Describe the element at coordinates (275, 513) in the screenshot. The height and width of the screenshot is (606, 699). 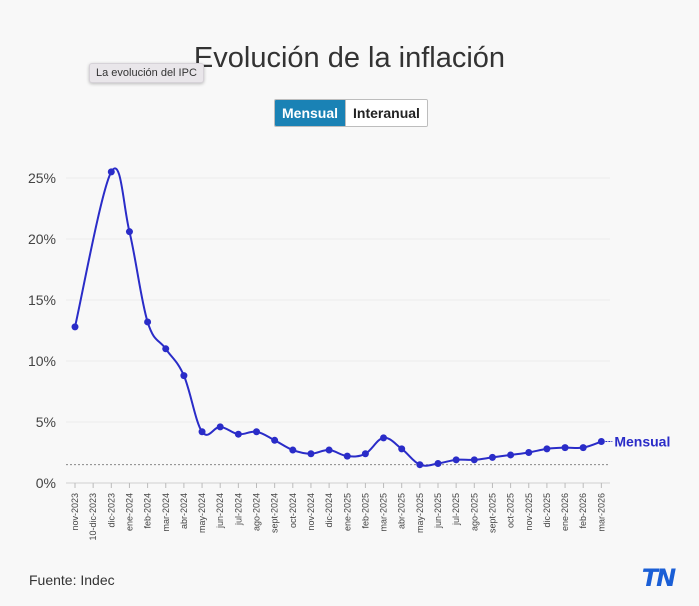
I see `x-tick-label: sept-2024` at that location.